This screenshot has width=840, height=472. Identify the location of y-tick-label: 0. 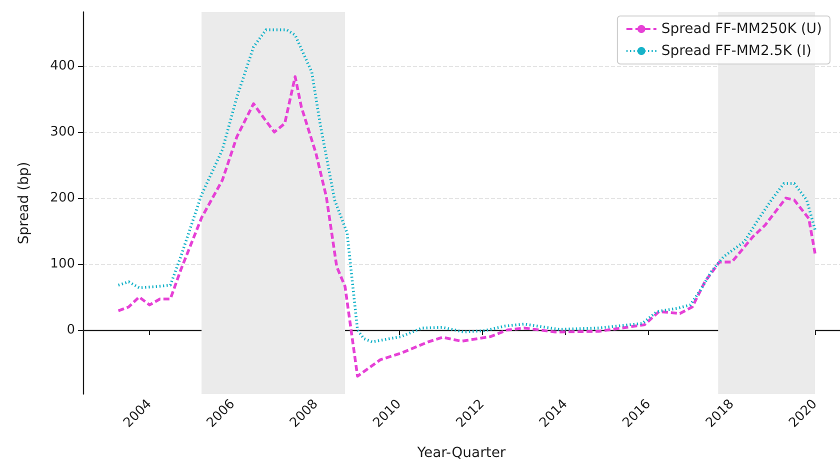
(70, 330).